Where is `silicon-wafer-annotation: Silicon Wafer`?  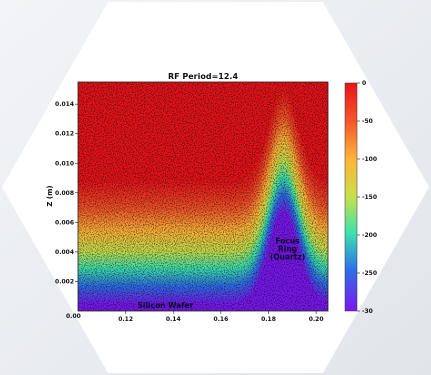
silicon-wafer-annotation: Silicon Wafer is located at coordinates (166, 305).